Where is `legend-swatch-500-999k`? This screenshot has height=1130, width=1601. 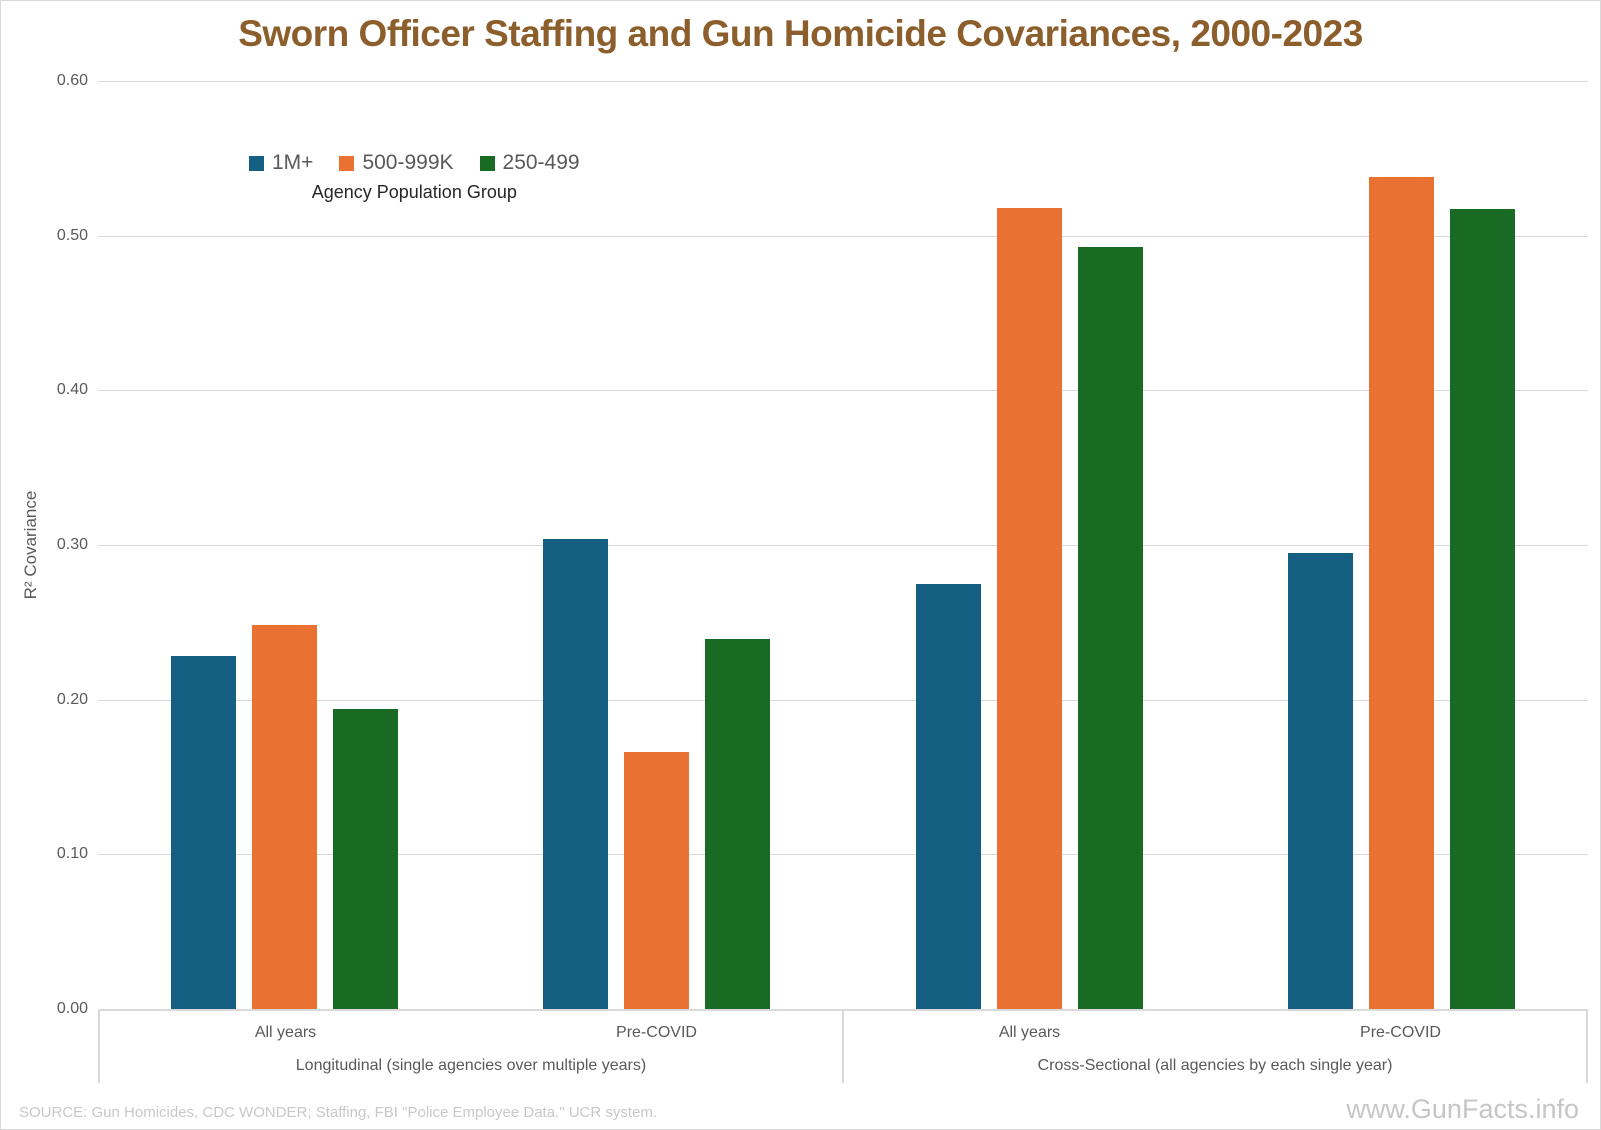
legend-swatch-500-999k is located at coordinates (347, 163).